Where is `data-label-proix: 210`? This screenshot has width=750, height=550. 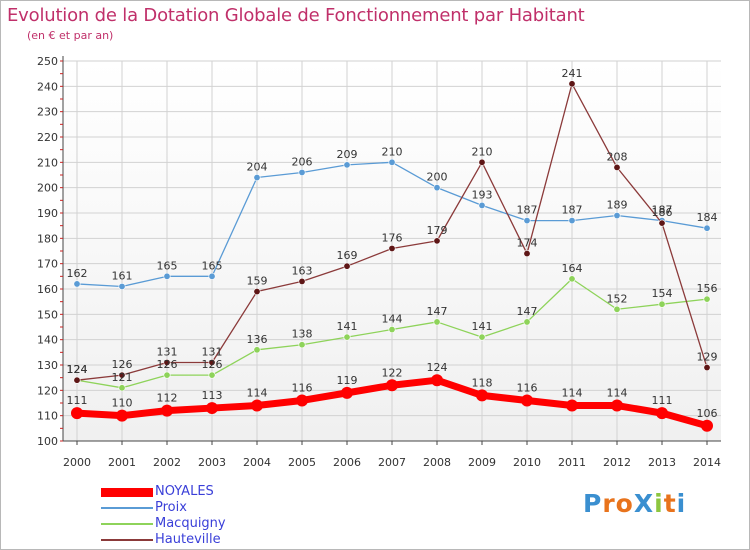
data-label-proix: 210 is located at coordinates (392, 151).